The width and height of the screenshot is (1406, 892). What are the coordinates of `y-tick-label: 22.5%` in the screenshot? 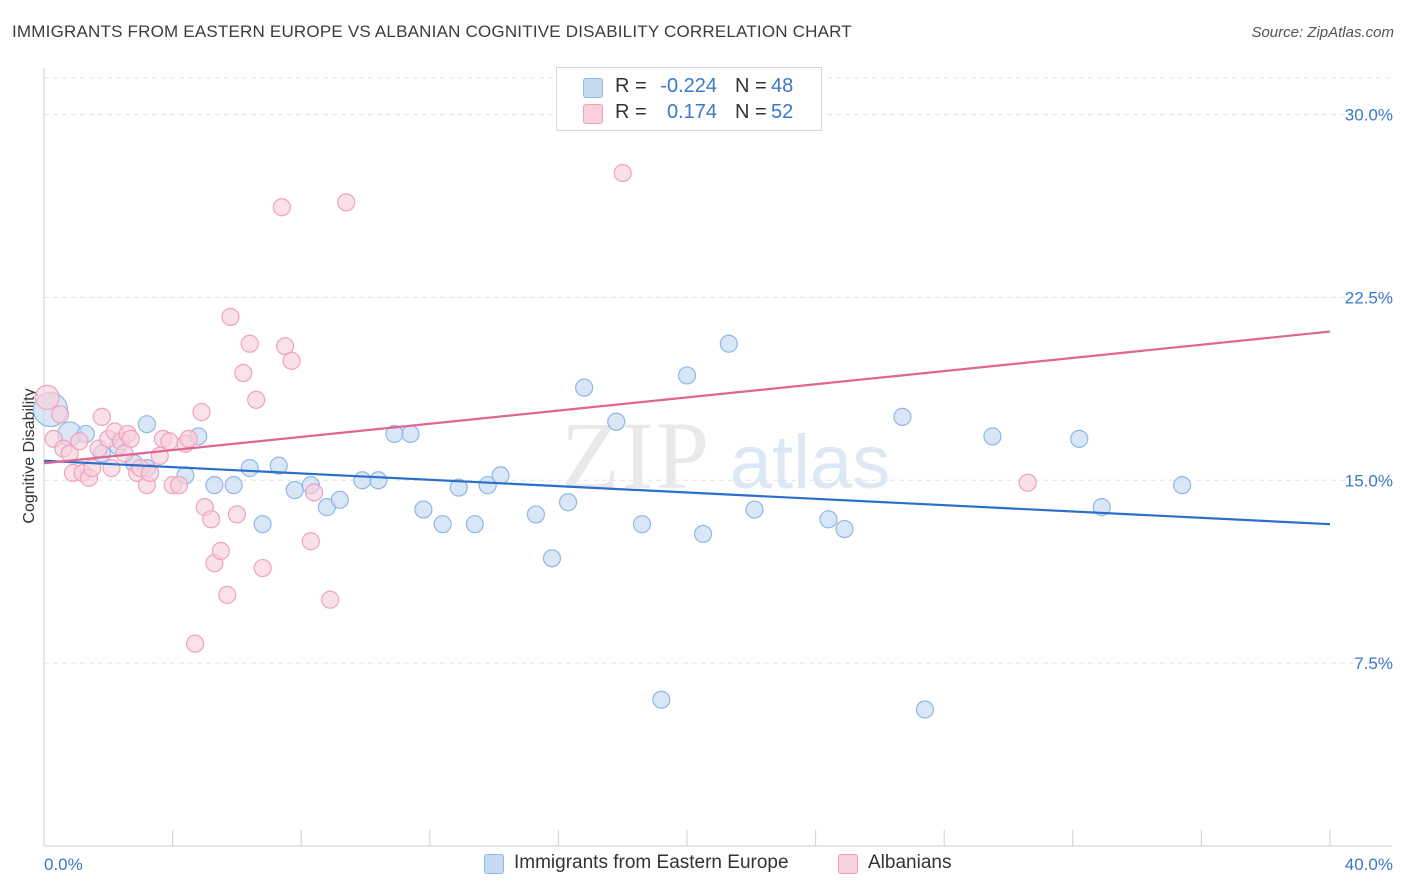 It's located at (1369, 297).